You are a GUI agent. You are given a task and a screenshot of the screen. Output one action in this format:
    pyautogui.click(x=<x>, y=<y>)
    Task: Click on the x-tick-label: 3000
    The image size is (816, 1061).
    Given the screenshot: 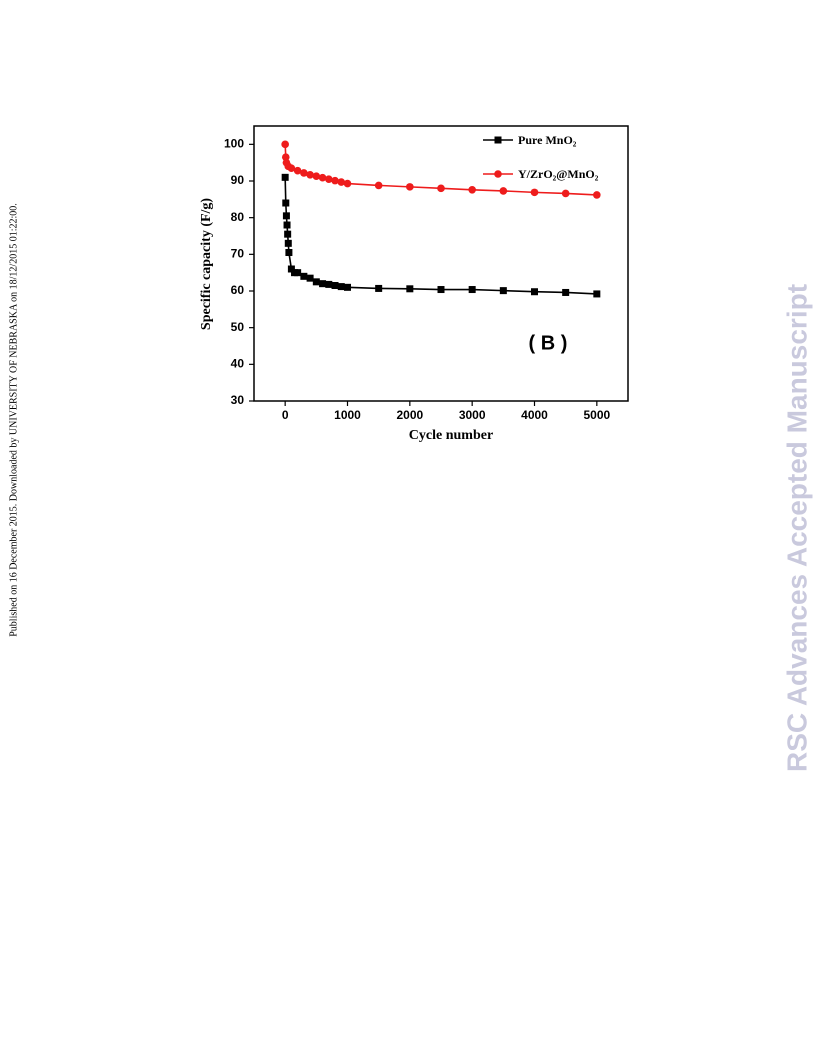 What is the action you would take?
    pyautogui.click(x=472, y=415)
    